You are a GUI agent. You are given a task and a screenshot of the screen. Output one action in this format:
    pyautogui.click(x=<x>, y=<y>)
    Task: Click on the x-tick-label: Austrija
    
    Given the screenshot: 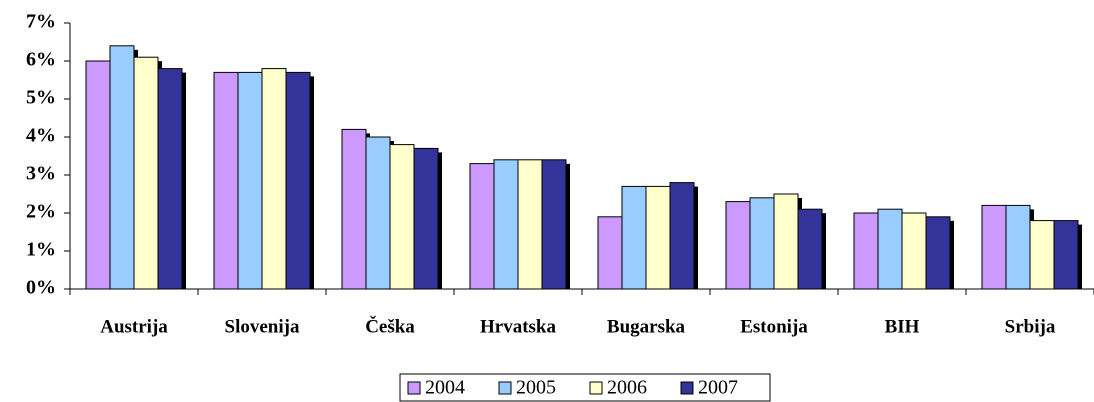 What is the action you would take?
    pyautogui.click(x=134, y=326)
    